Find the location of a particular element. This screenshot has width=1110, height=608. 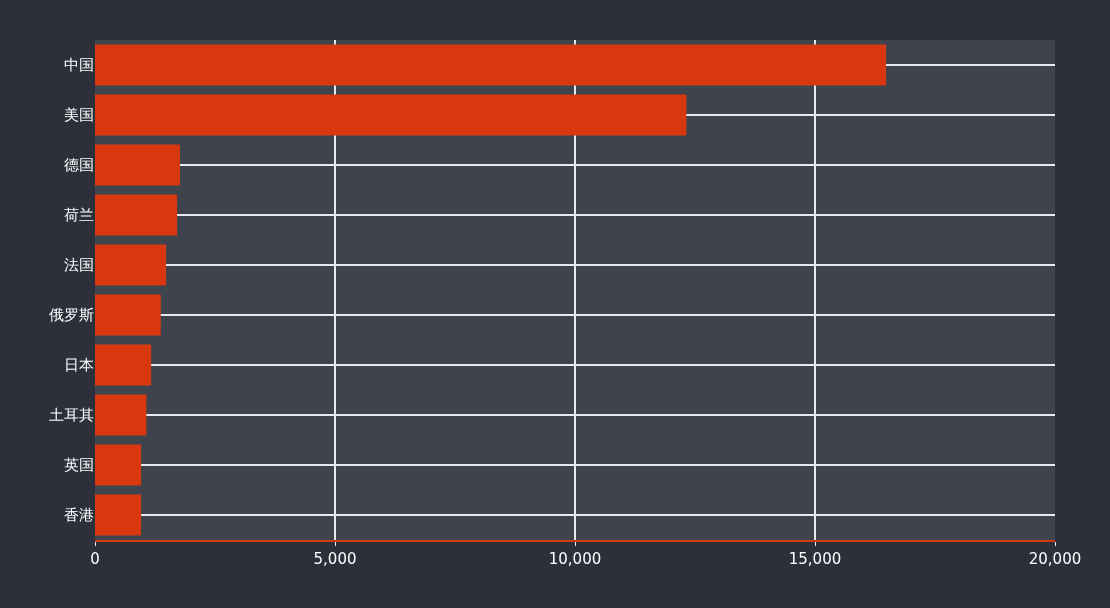

y-tick-label: 英国 is located at coordinates (79, 465).